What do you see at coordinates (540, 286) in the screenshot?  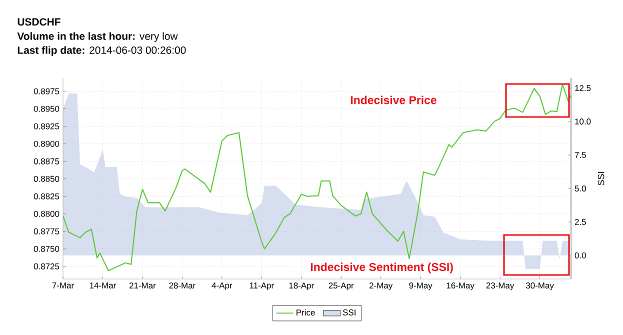 I see `x-tick-label: 30-May` at bounding box center [540, 286].